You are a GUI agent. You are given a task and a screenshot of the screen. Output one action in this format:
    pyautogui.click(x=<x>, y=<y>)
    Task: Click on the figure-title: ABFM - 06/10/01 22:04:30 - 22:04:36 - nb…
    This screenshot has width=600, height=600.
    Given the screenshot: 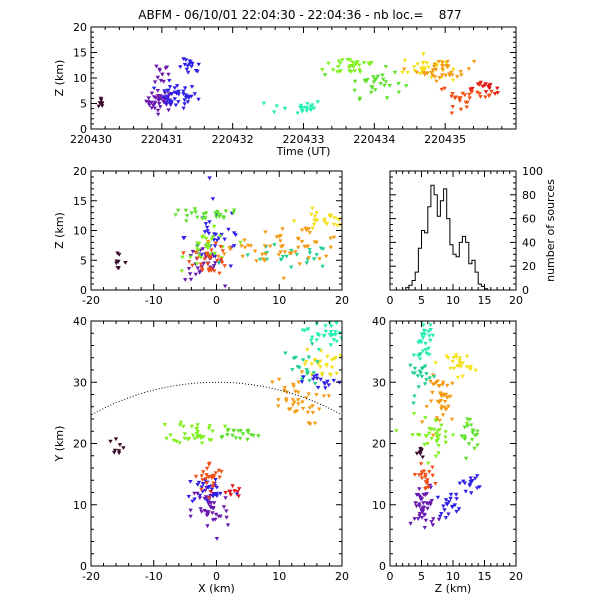 What is the action you would take?
    pyautogui.click(x=299, y=15)
    